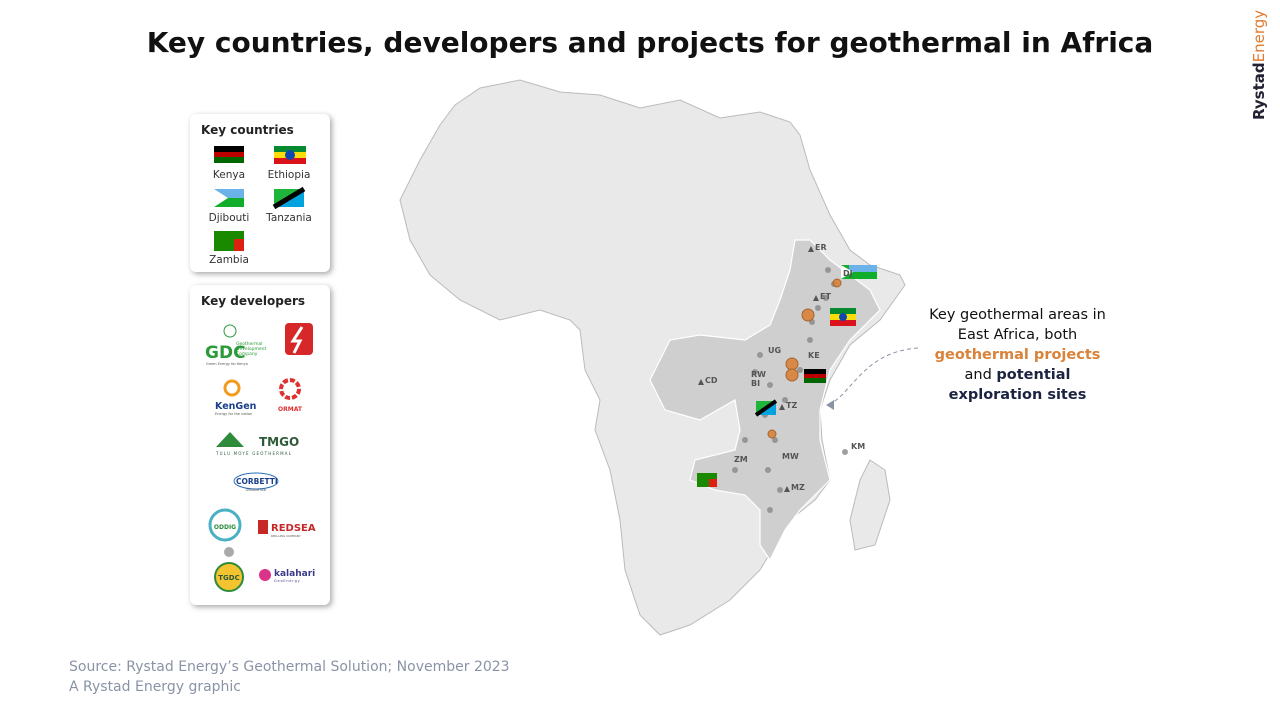 The width and height of the screenshot is (1280, 720). Describe the element at coordinates (872, 376) in the screenshot. I see `leader` at that location.